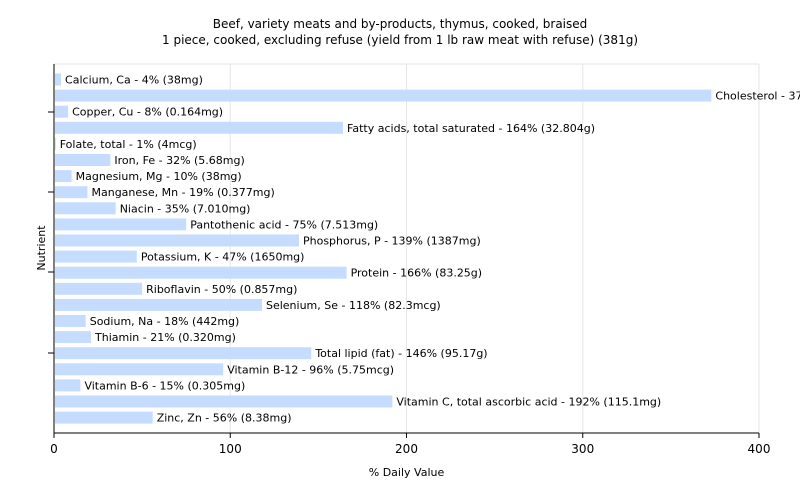  Describe the element at coordinates (392, 241) in the screenshot. I see `bar-label: Phosphorus, P - 139% (1387mg)` at that location.